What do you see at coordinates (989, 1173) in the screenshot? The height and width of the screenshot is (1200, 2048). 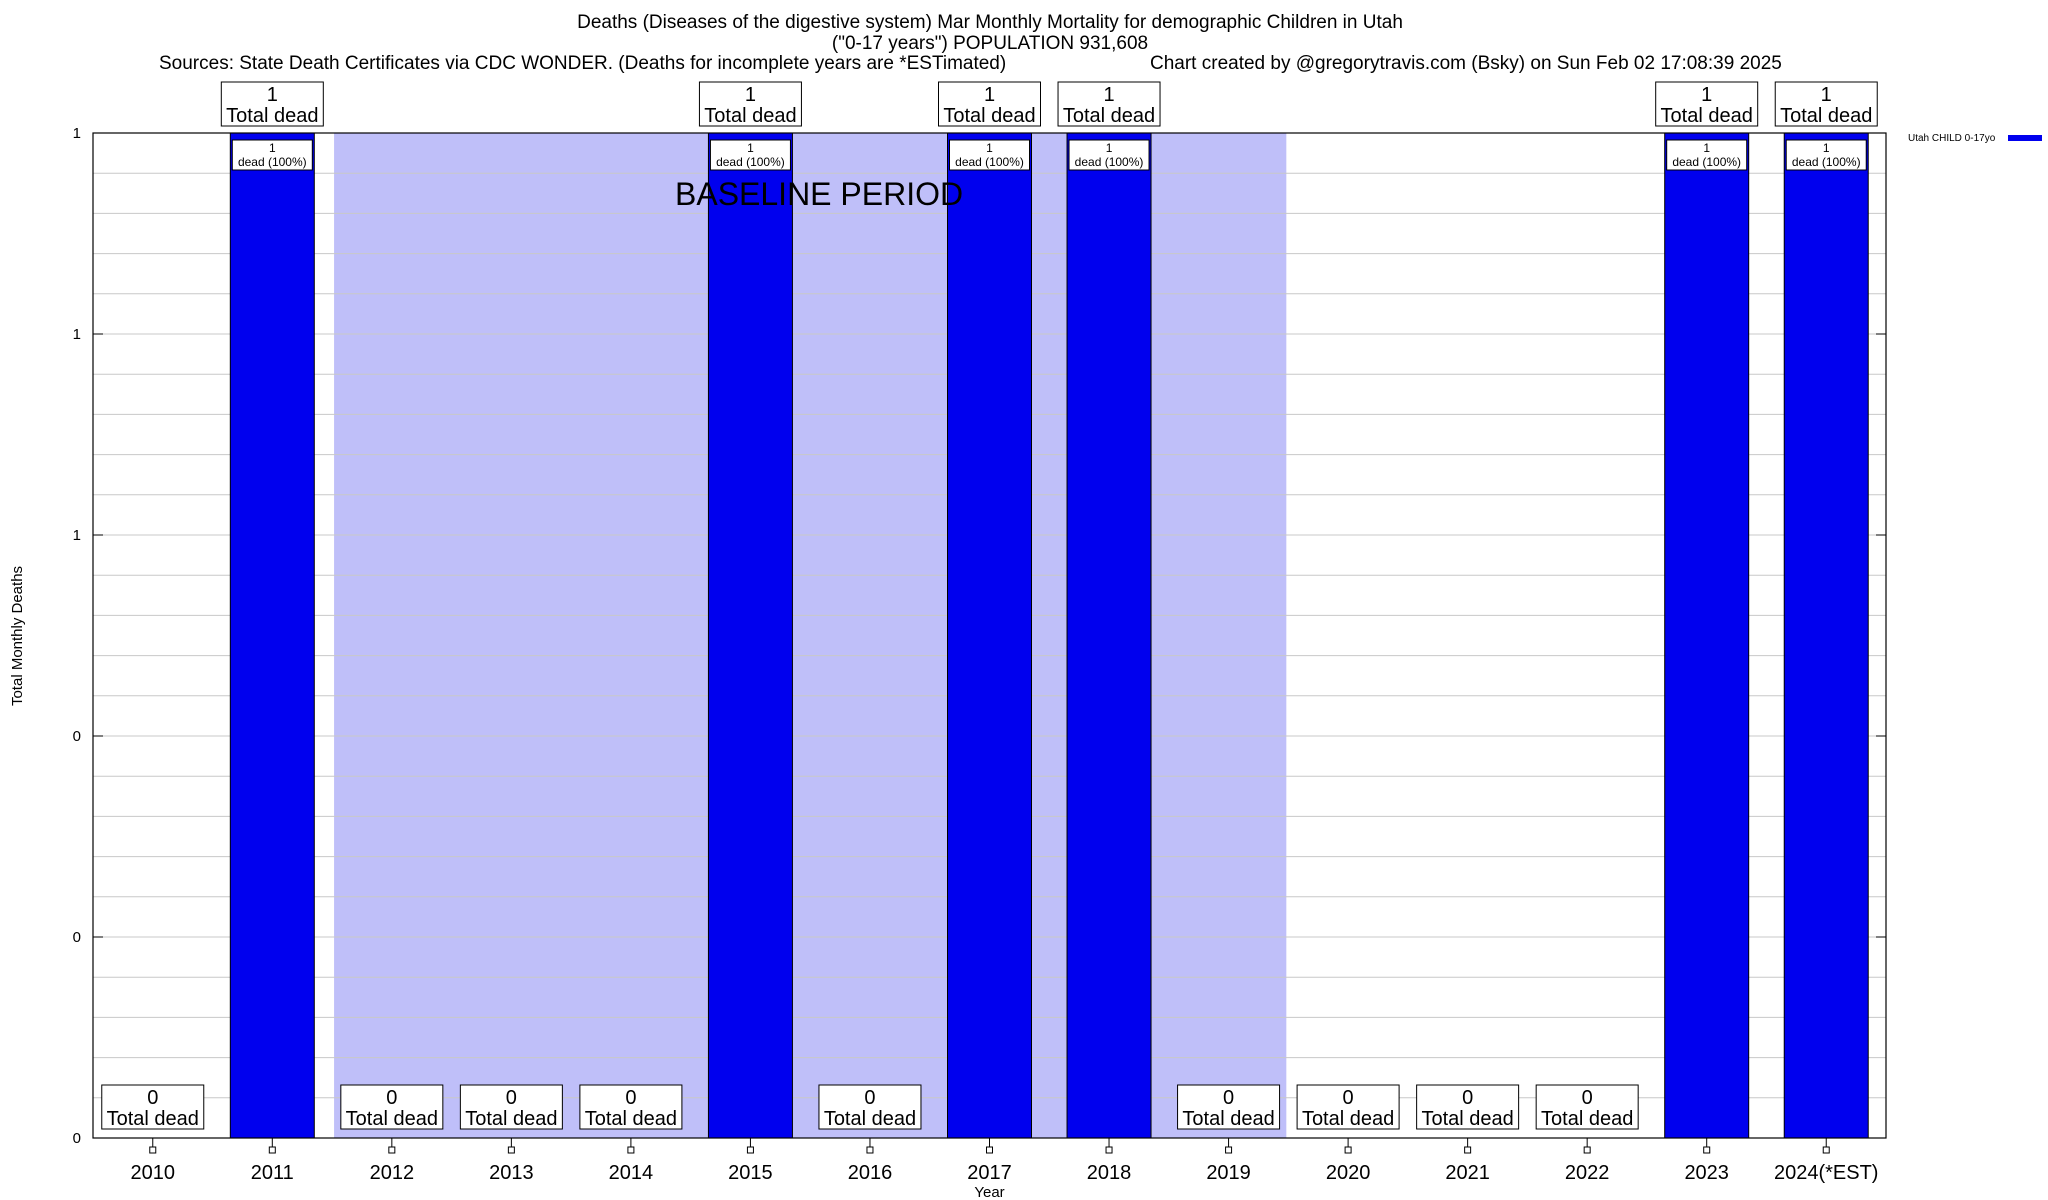 I see `x-tick-label: 2017` at bounding box center [989, 1173].